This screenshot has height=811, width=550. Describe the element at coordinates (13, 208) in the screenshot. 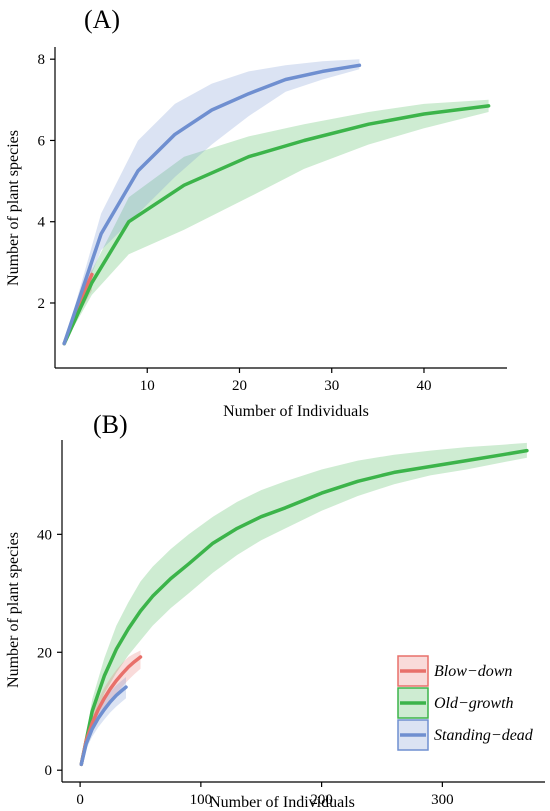

I see `panel-a-y-axis-title: Number of plant species` at that location.